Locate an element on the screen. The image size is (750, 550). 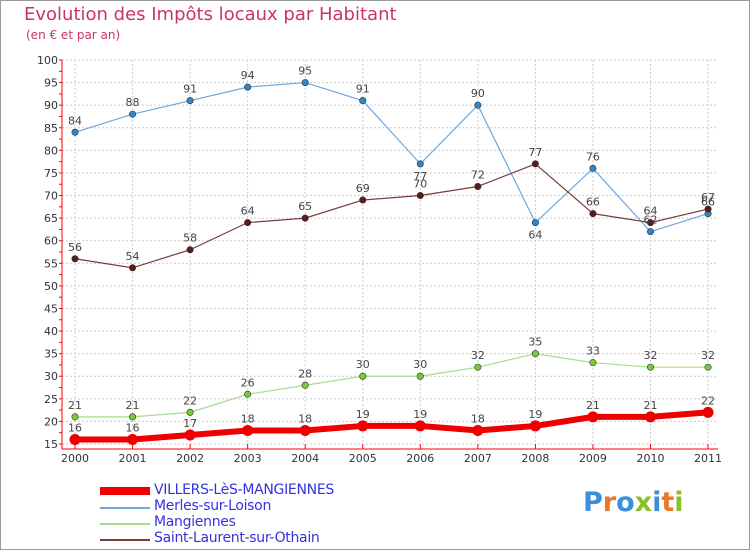
y-tick-label-100: 100 is located at coordinates (47, 60).